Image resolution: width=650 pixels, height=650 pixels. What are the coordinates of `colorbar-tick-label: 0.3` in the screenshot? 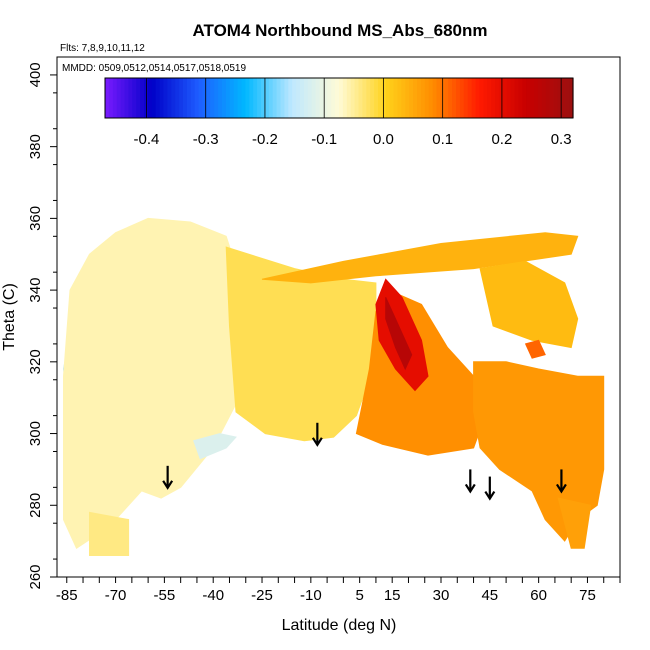 It's located at (561, 139).